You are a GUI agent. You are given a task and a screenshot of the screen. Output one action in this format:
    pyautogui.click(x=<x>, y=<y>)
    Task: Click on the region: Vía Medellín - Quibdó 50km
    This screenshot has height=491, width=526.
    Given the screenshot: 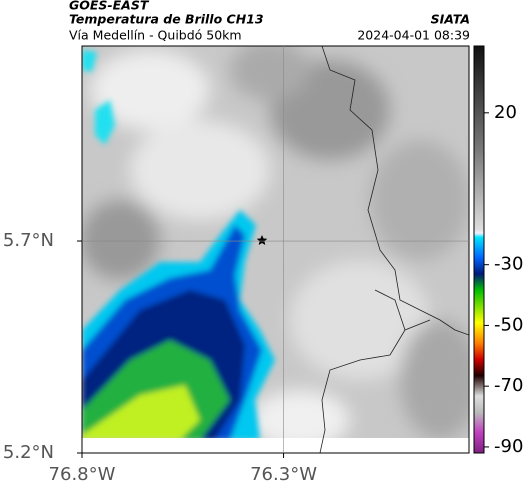 What is the action you would take?
    pyautogui.click(x=155, y=35)
    